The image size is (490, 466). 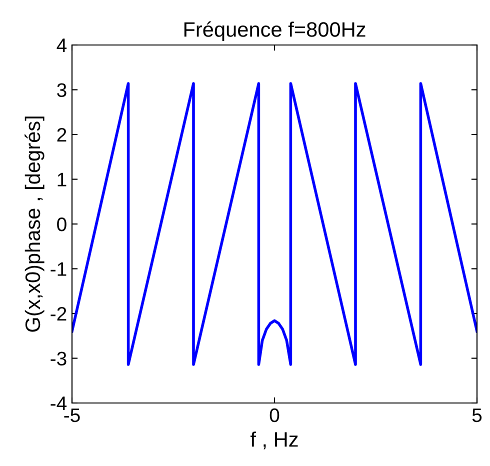 I want to click on y-tick-label: 4, so click(x=61, y=45).